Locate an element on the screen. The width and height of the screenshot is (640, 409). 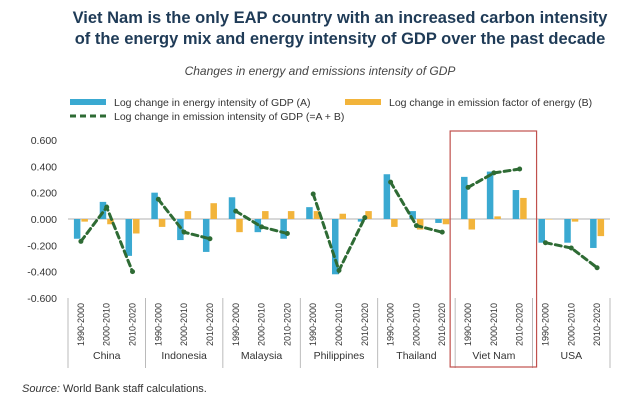
y-tick-label: -0.600 is located at coordinates (42, 299).